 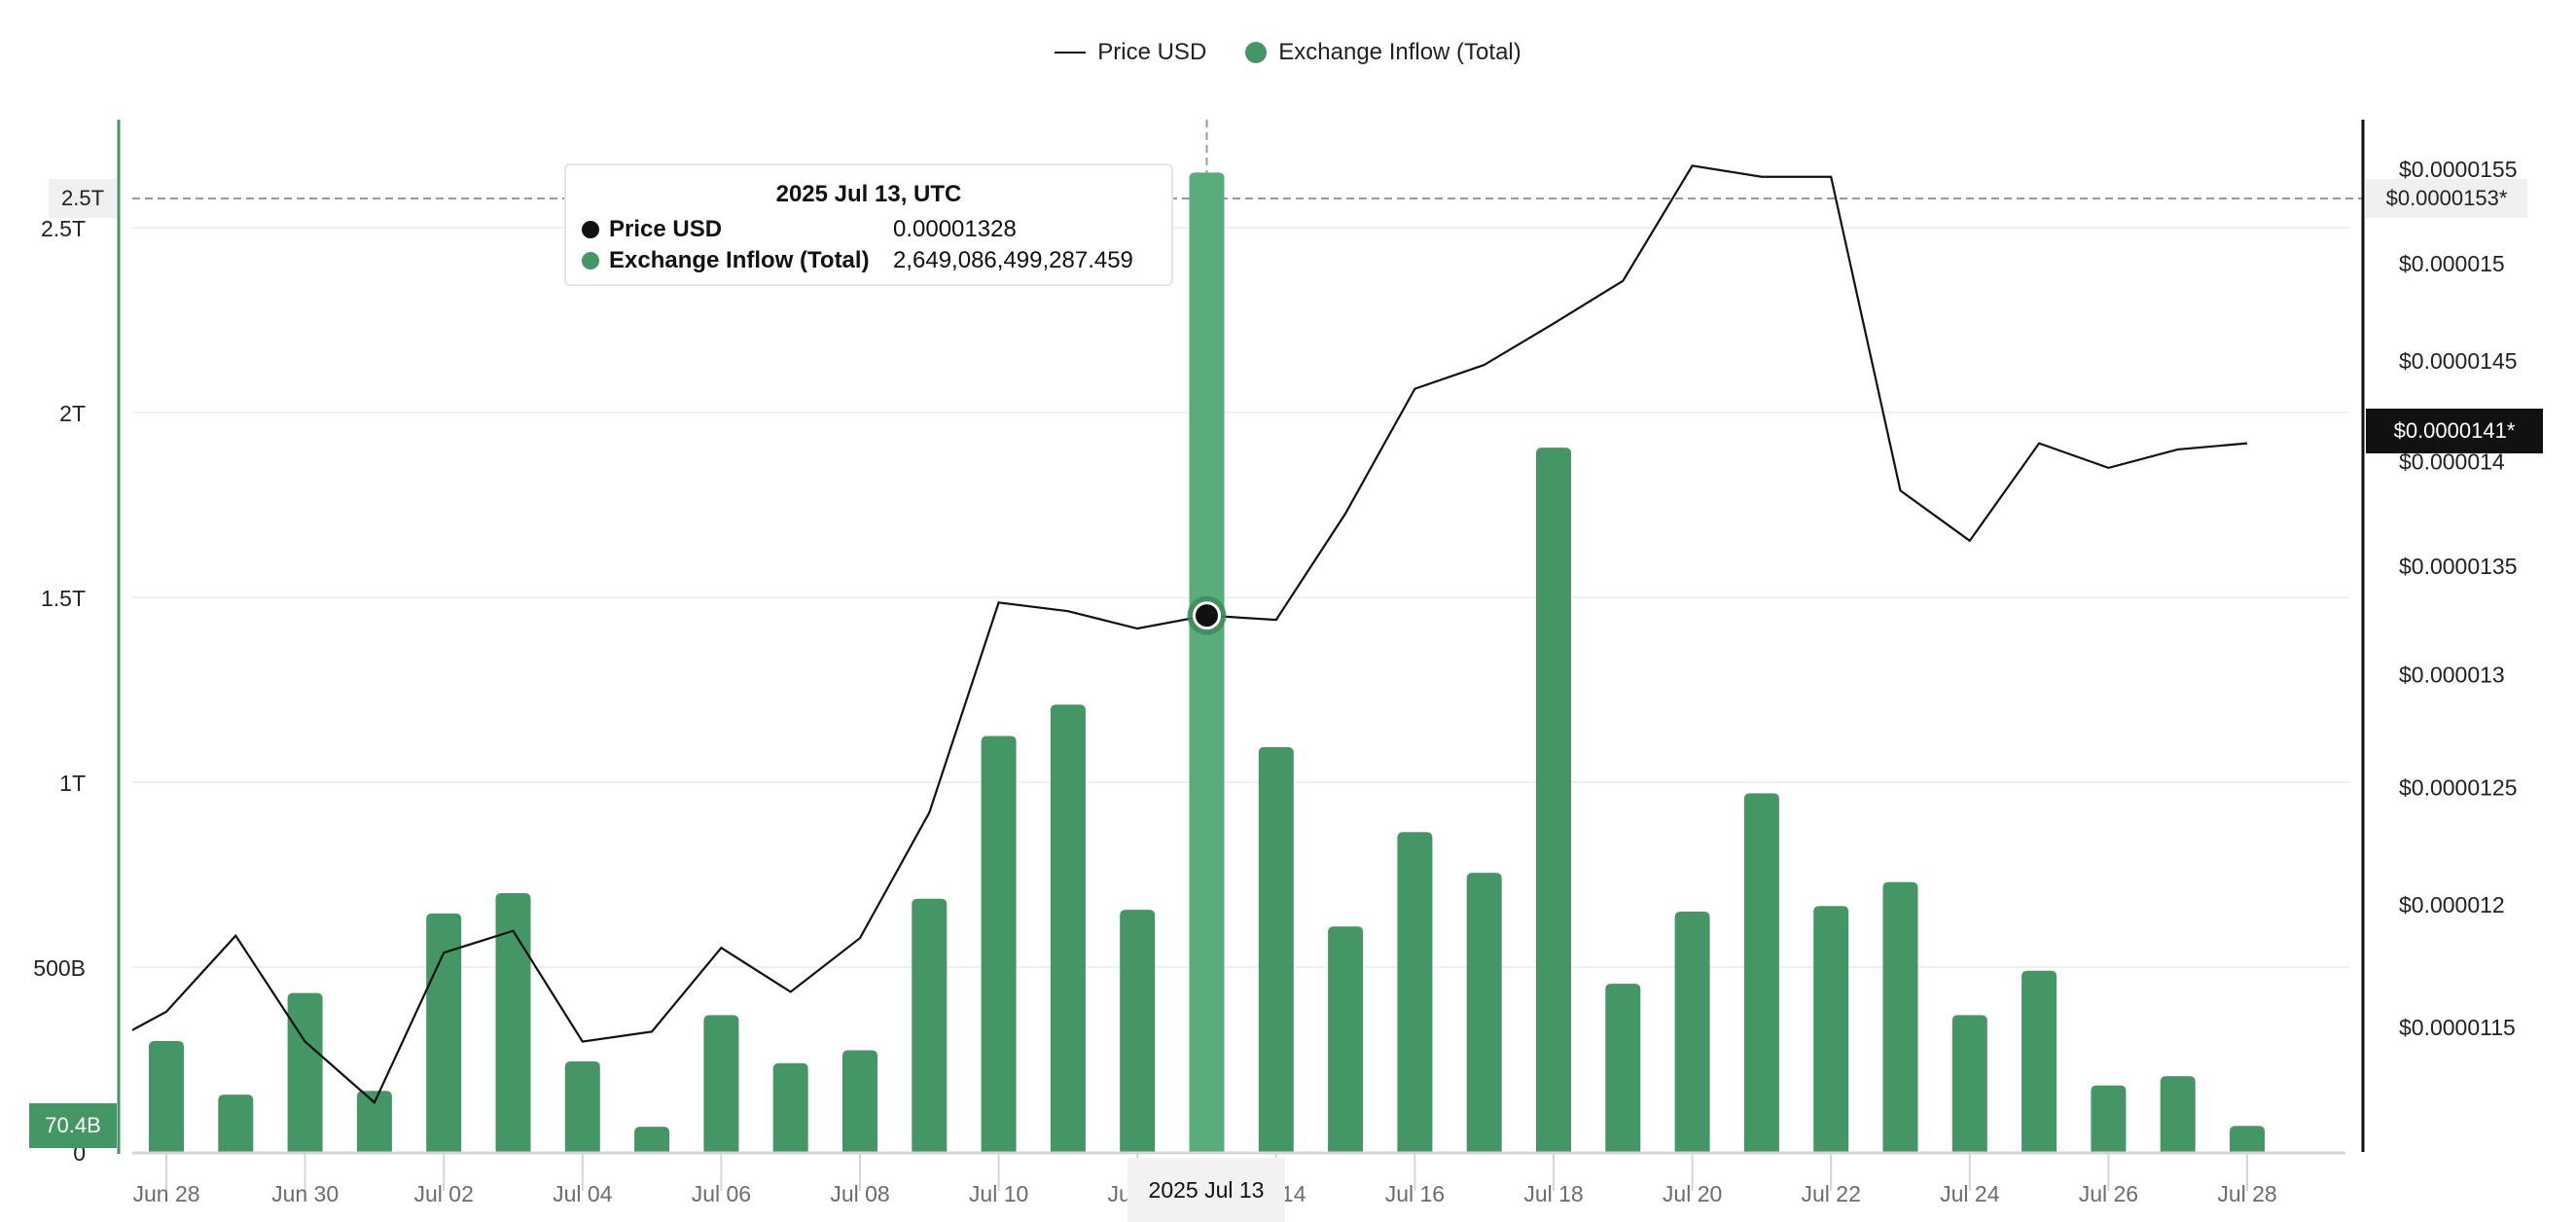 What do you see at coordinates (1206, 1190) in the screenshot?
I see `crosshair-x-label: 2025 Jul 13` at bounding box center [1206, 1190].